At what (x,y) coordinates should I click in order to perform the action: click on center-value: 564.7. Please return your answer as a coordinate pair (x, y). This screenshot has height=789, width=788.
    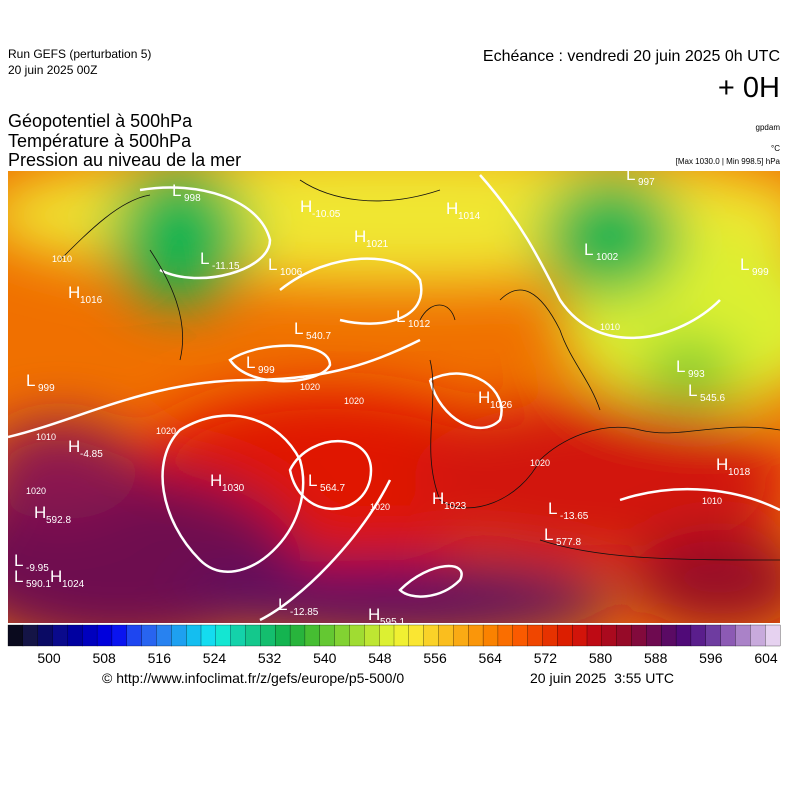
    Looking at the image, I should click on (332, 488).